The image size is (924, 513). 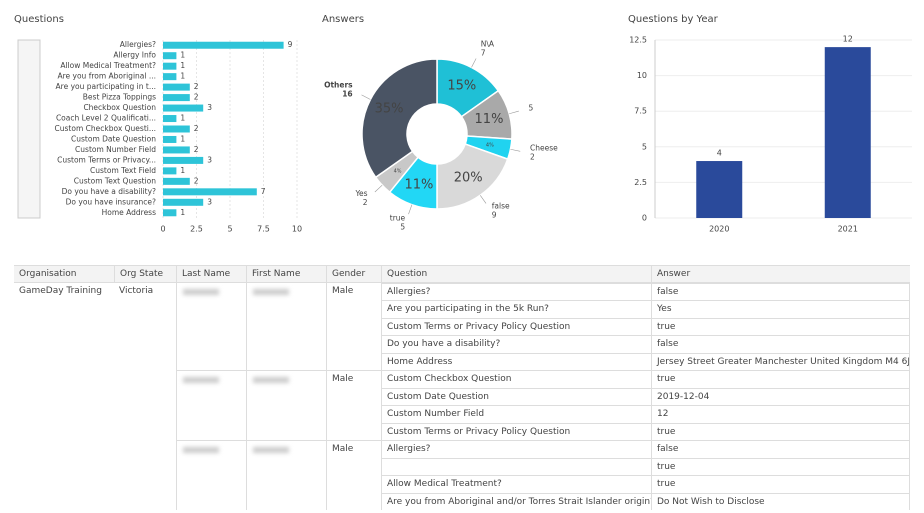 I want to click on scroll-minimap, so click(x=29, y=129).